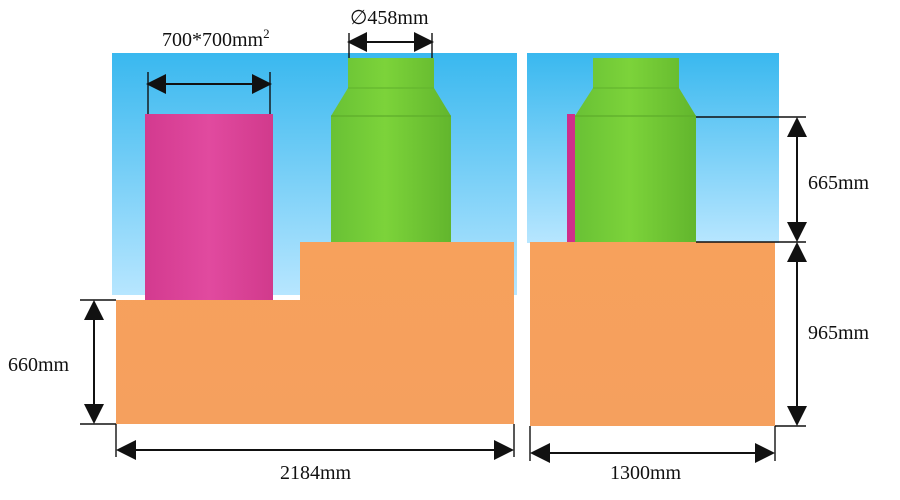  I want to click on diameter-label: ∅458mm, so click(389, 18).